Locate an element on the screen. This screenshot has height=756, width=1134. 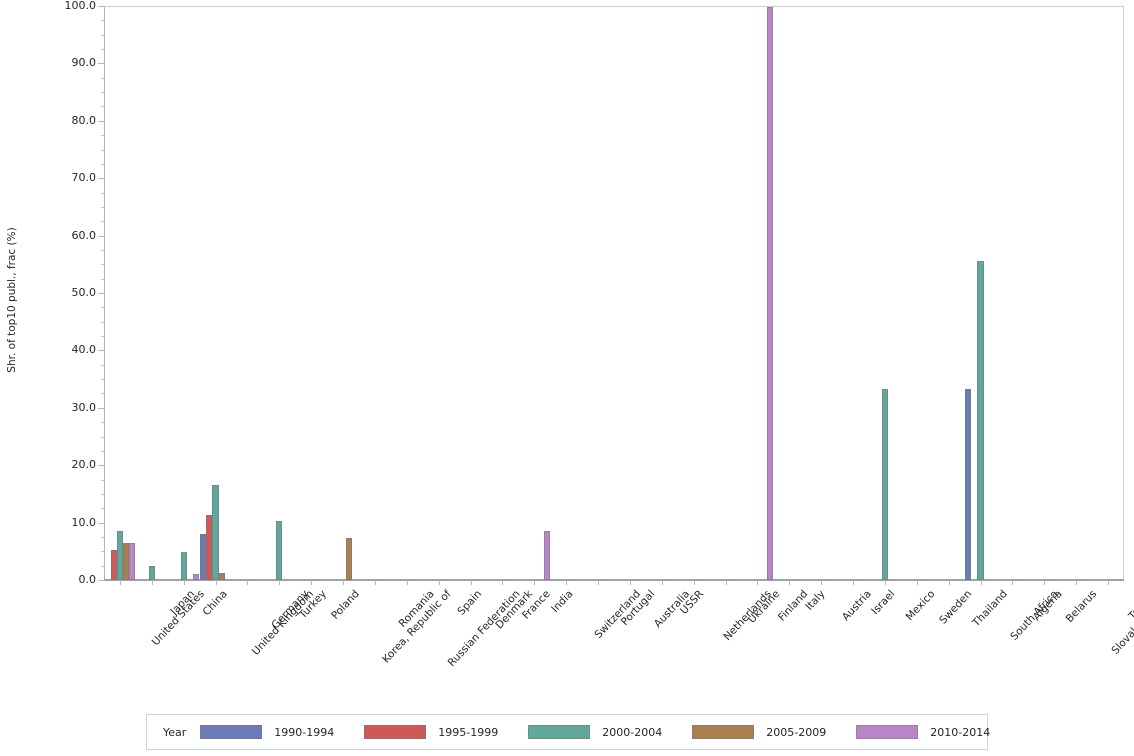
axis-spine-top is located at coordinates (614, 6).